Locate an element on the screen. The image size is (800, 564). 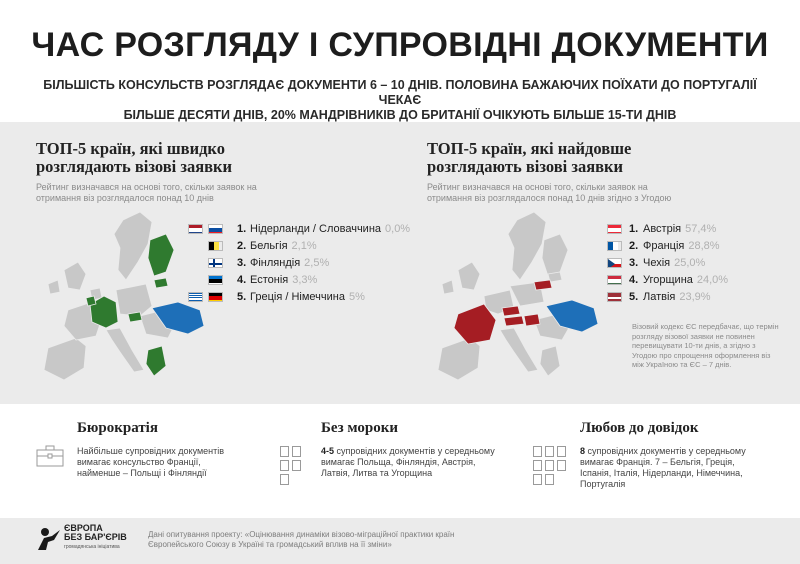
card-line: вимагає консульство Франції, is located at coordinates (139, 462).